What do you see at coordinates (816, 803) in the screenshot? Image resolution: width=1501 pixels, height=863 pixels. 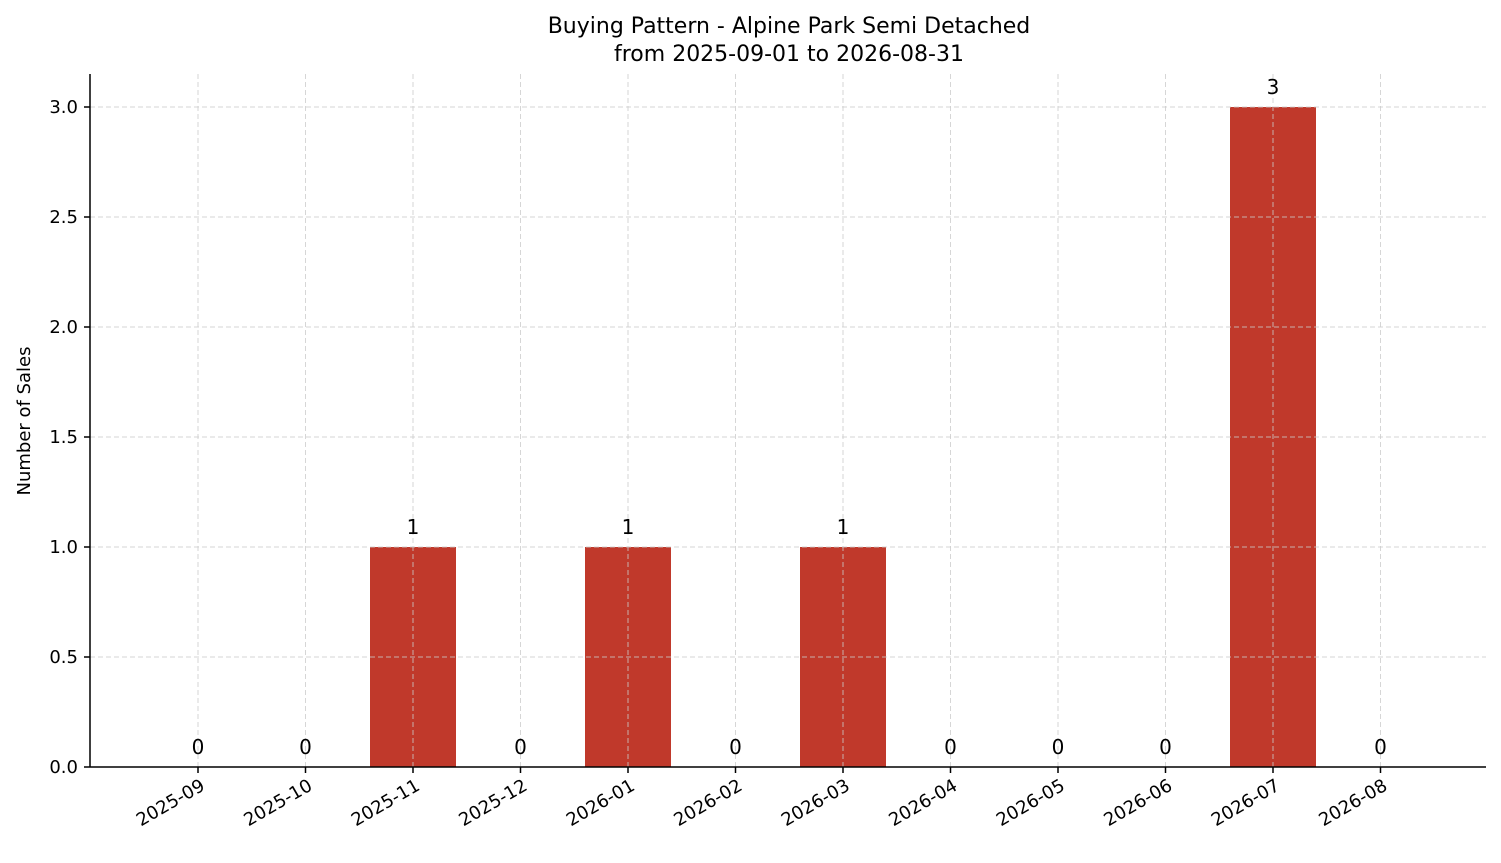 I see `x-tick-label-2026-03: 2026-03` at bounding box center [816, 803].